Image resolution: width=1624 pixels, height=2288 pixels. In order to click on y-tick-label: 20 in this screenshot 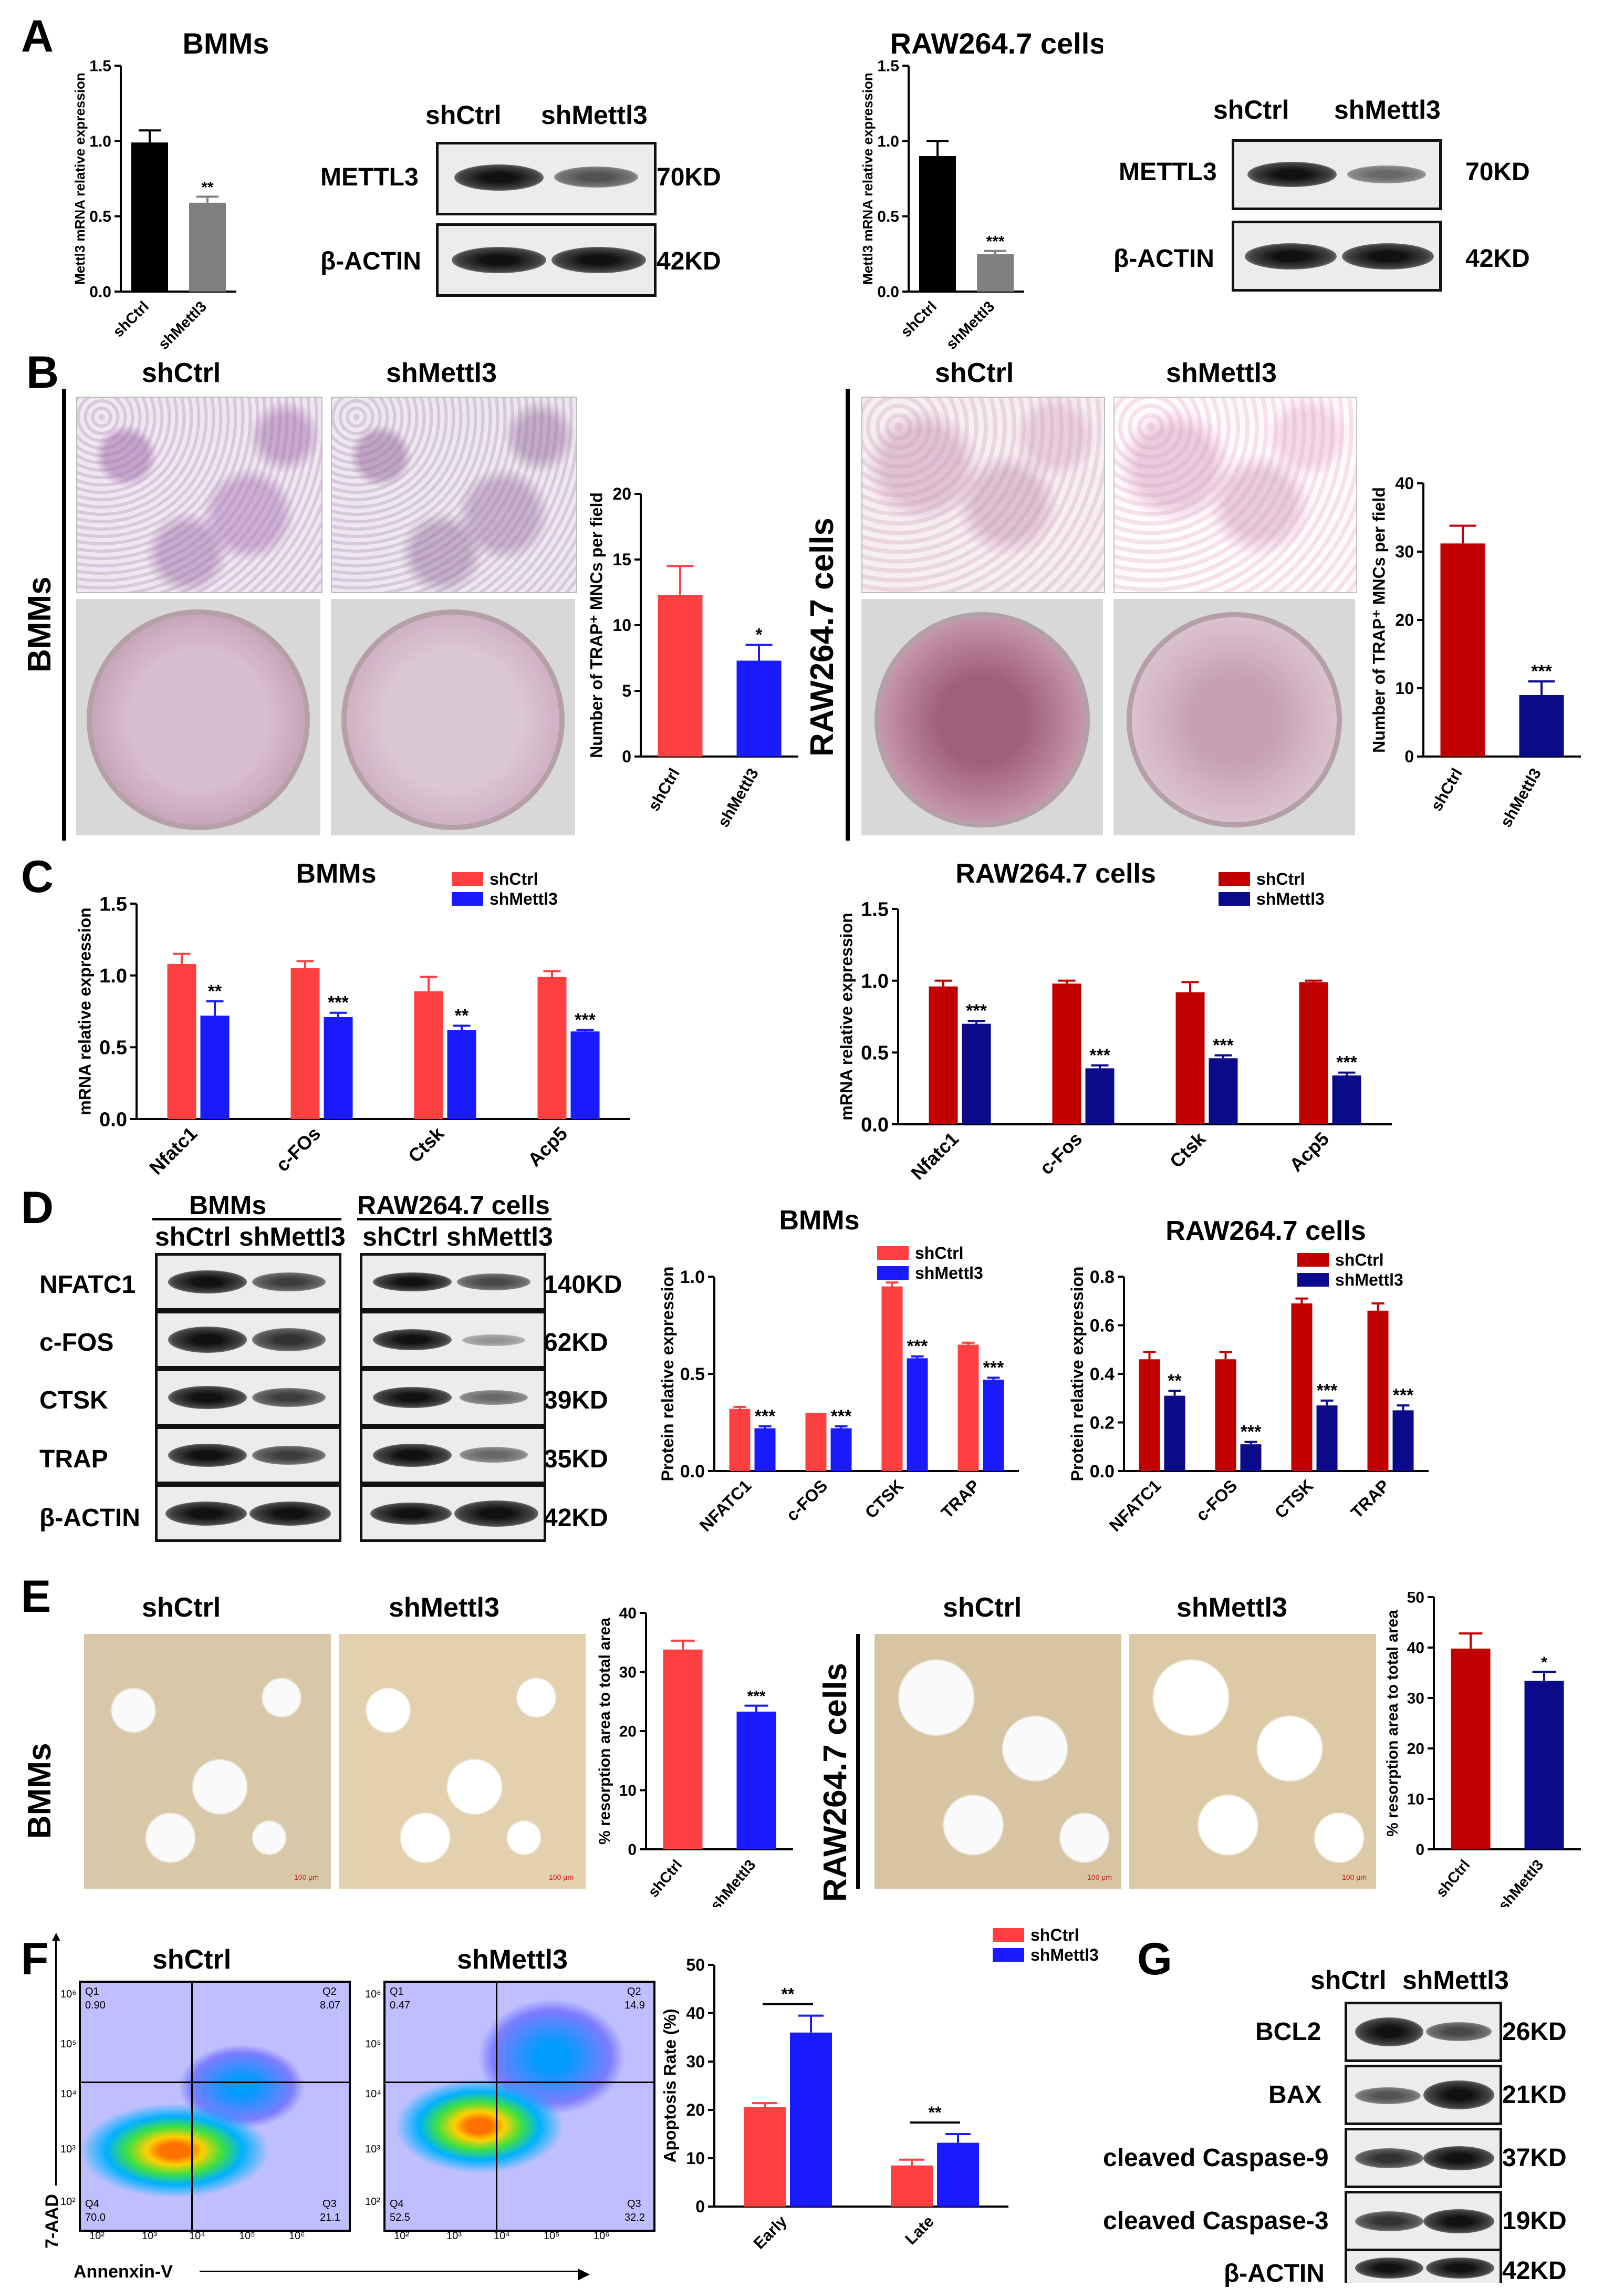, I will do `click(628, 1732)`.